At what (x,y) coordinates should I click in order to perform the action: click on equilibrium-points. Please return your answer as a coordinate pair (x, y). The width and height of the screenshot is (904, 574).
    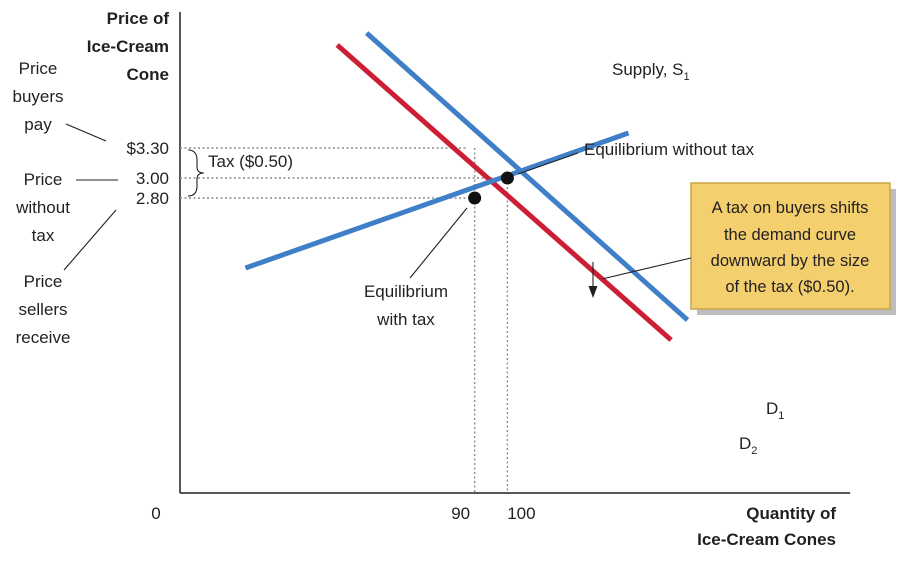
    Looking at the image, I should click on (491, 188).